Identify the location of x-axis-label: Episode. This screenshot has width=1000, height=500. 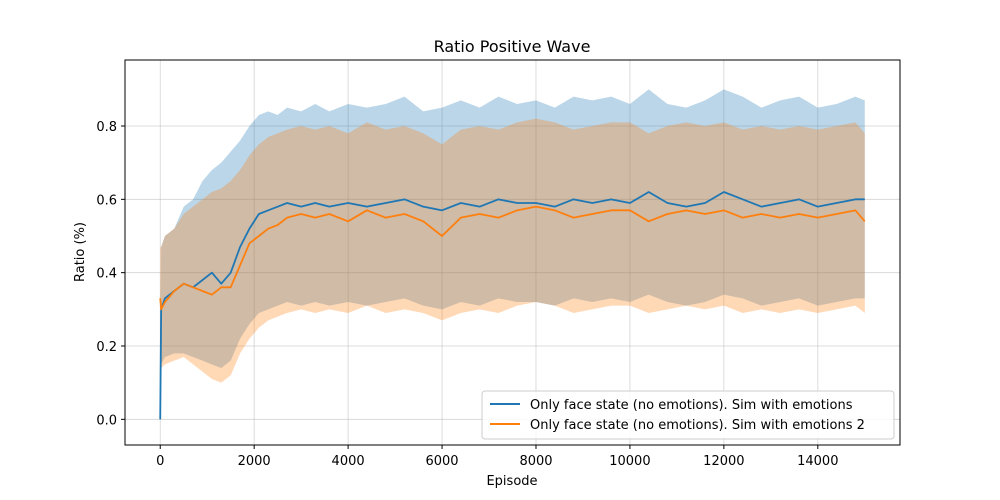
(511, 481).